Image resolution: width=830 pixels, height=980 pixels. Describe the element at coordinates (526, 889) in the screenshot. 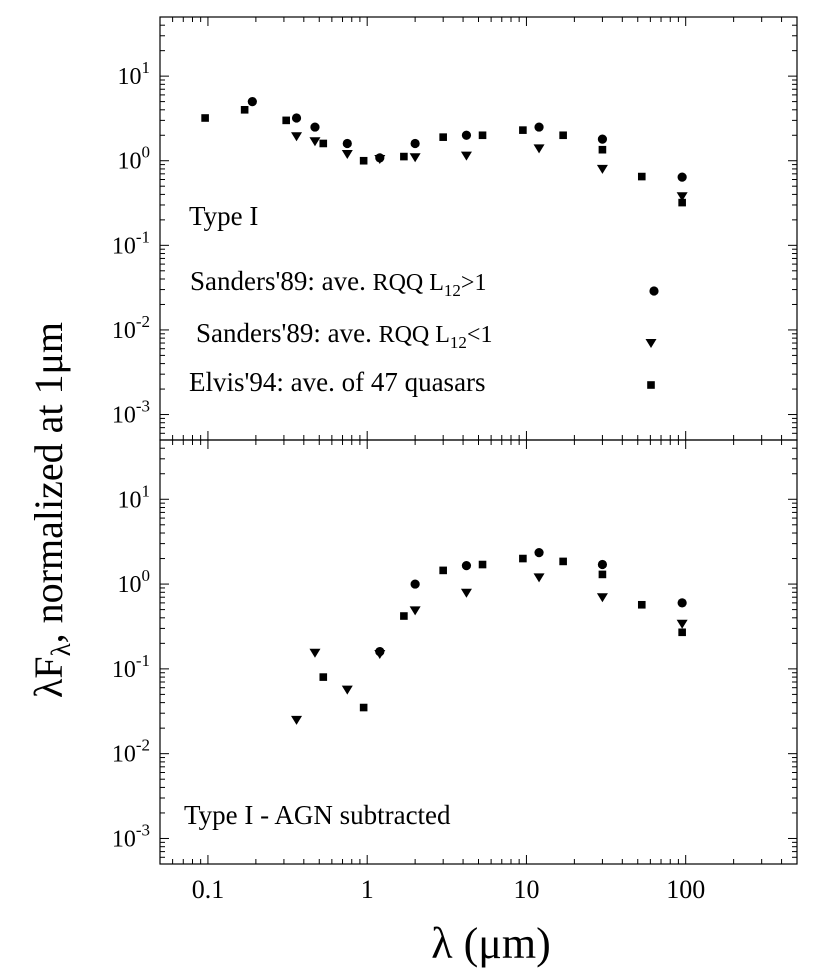

I see `x-tick-label: 10` at that location.